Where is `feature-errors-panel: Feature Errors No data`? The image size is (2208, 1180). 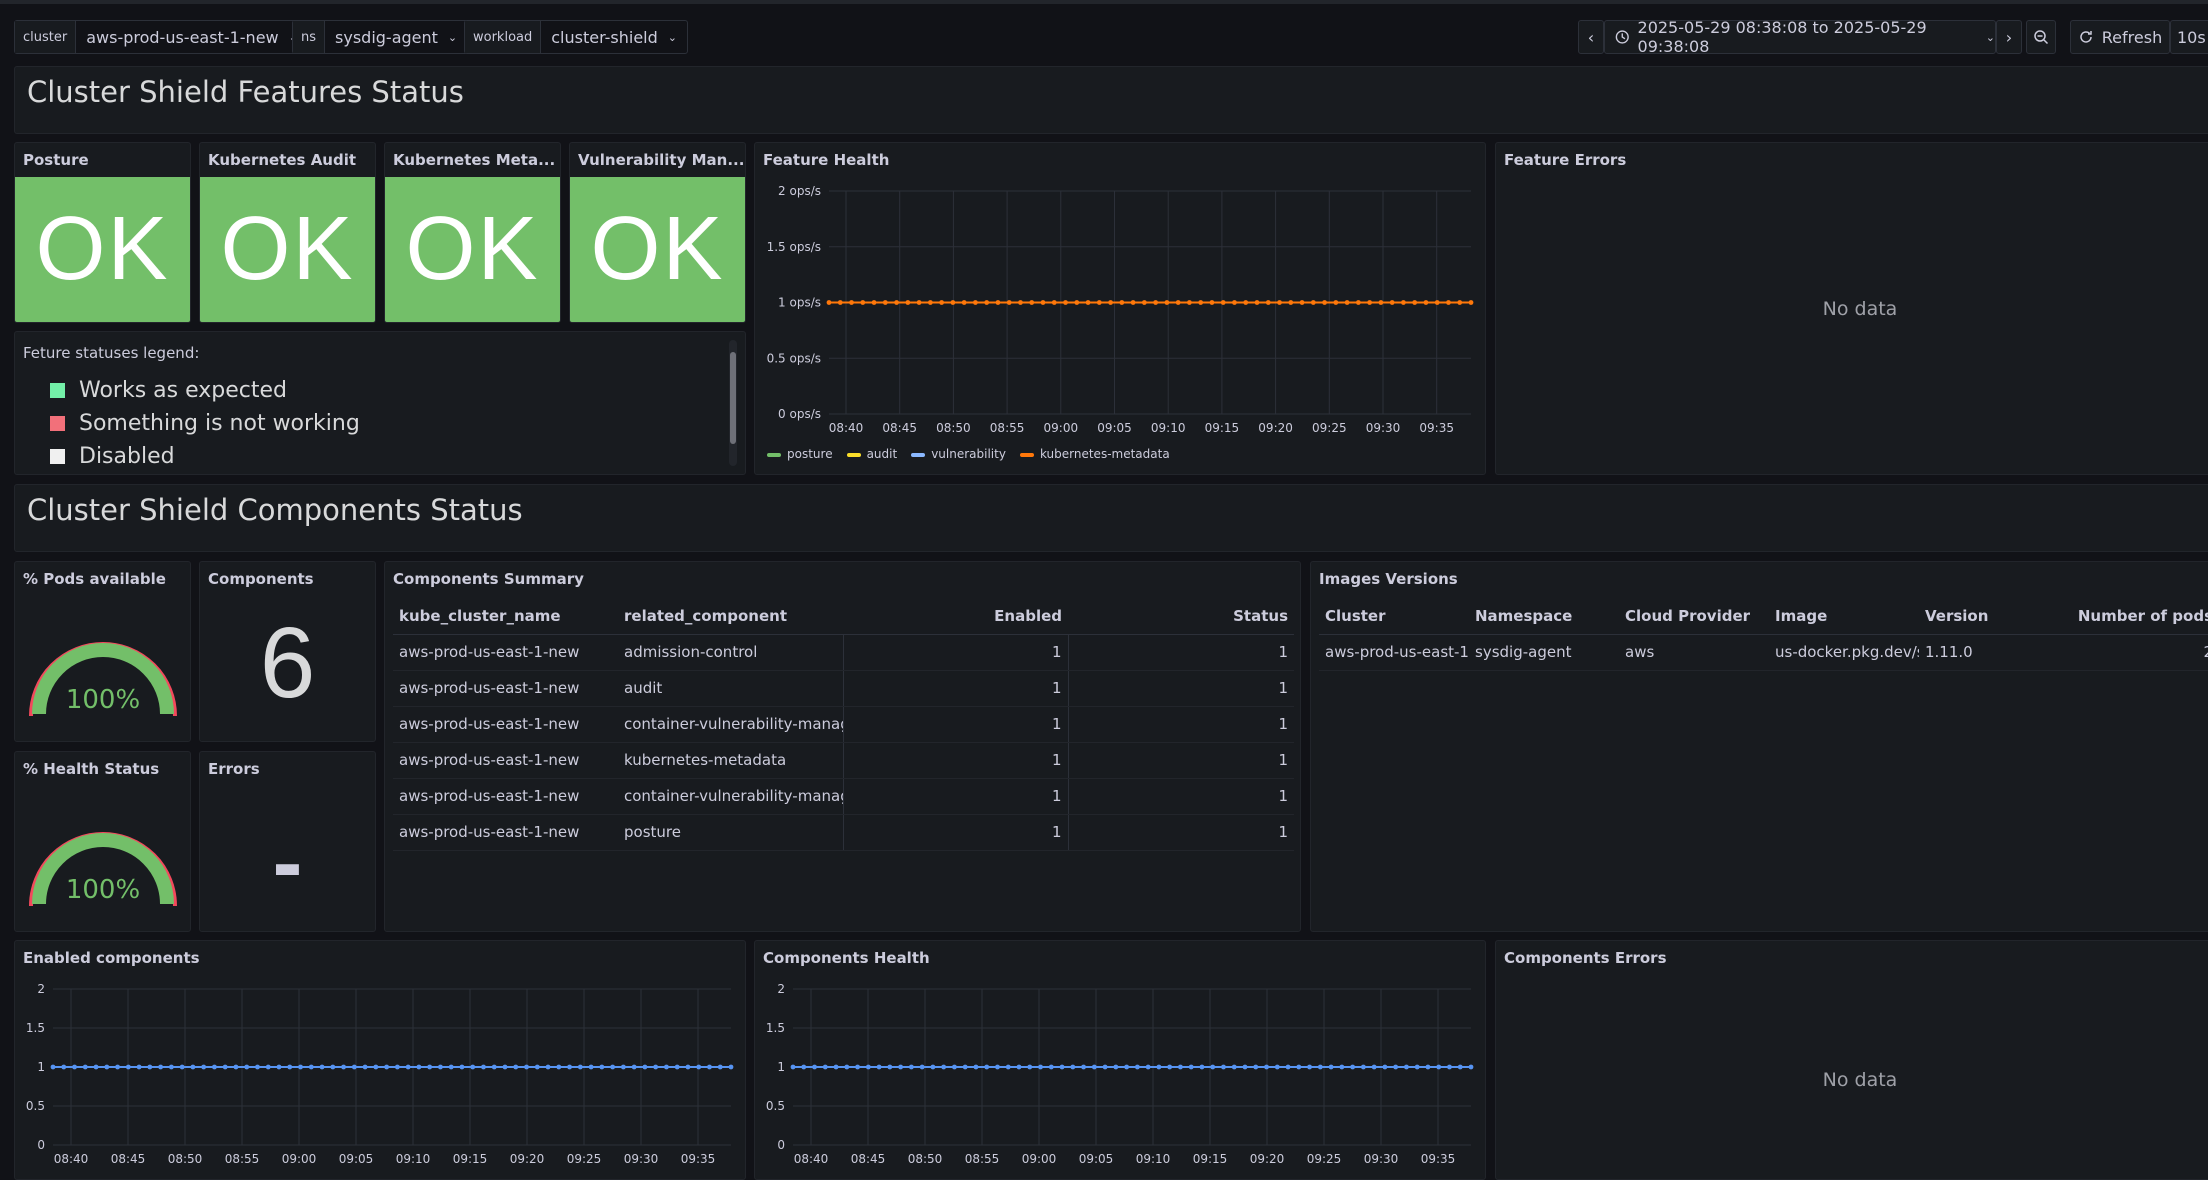
feature-errors-panel: Feature Errors No data is located at coordinates (1851, 308).